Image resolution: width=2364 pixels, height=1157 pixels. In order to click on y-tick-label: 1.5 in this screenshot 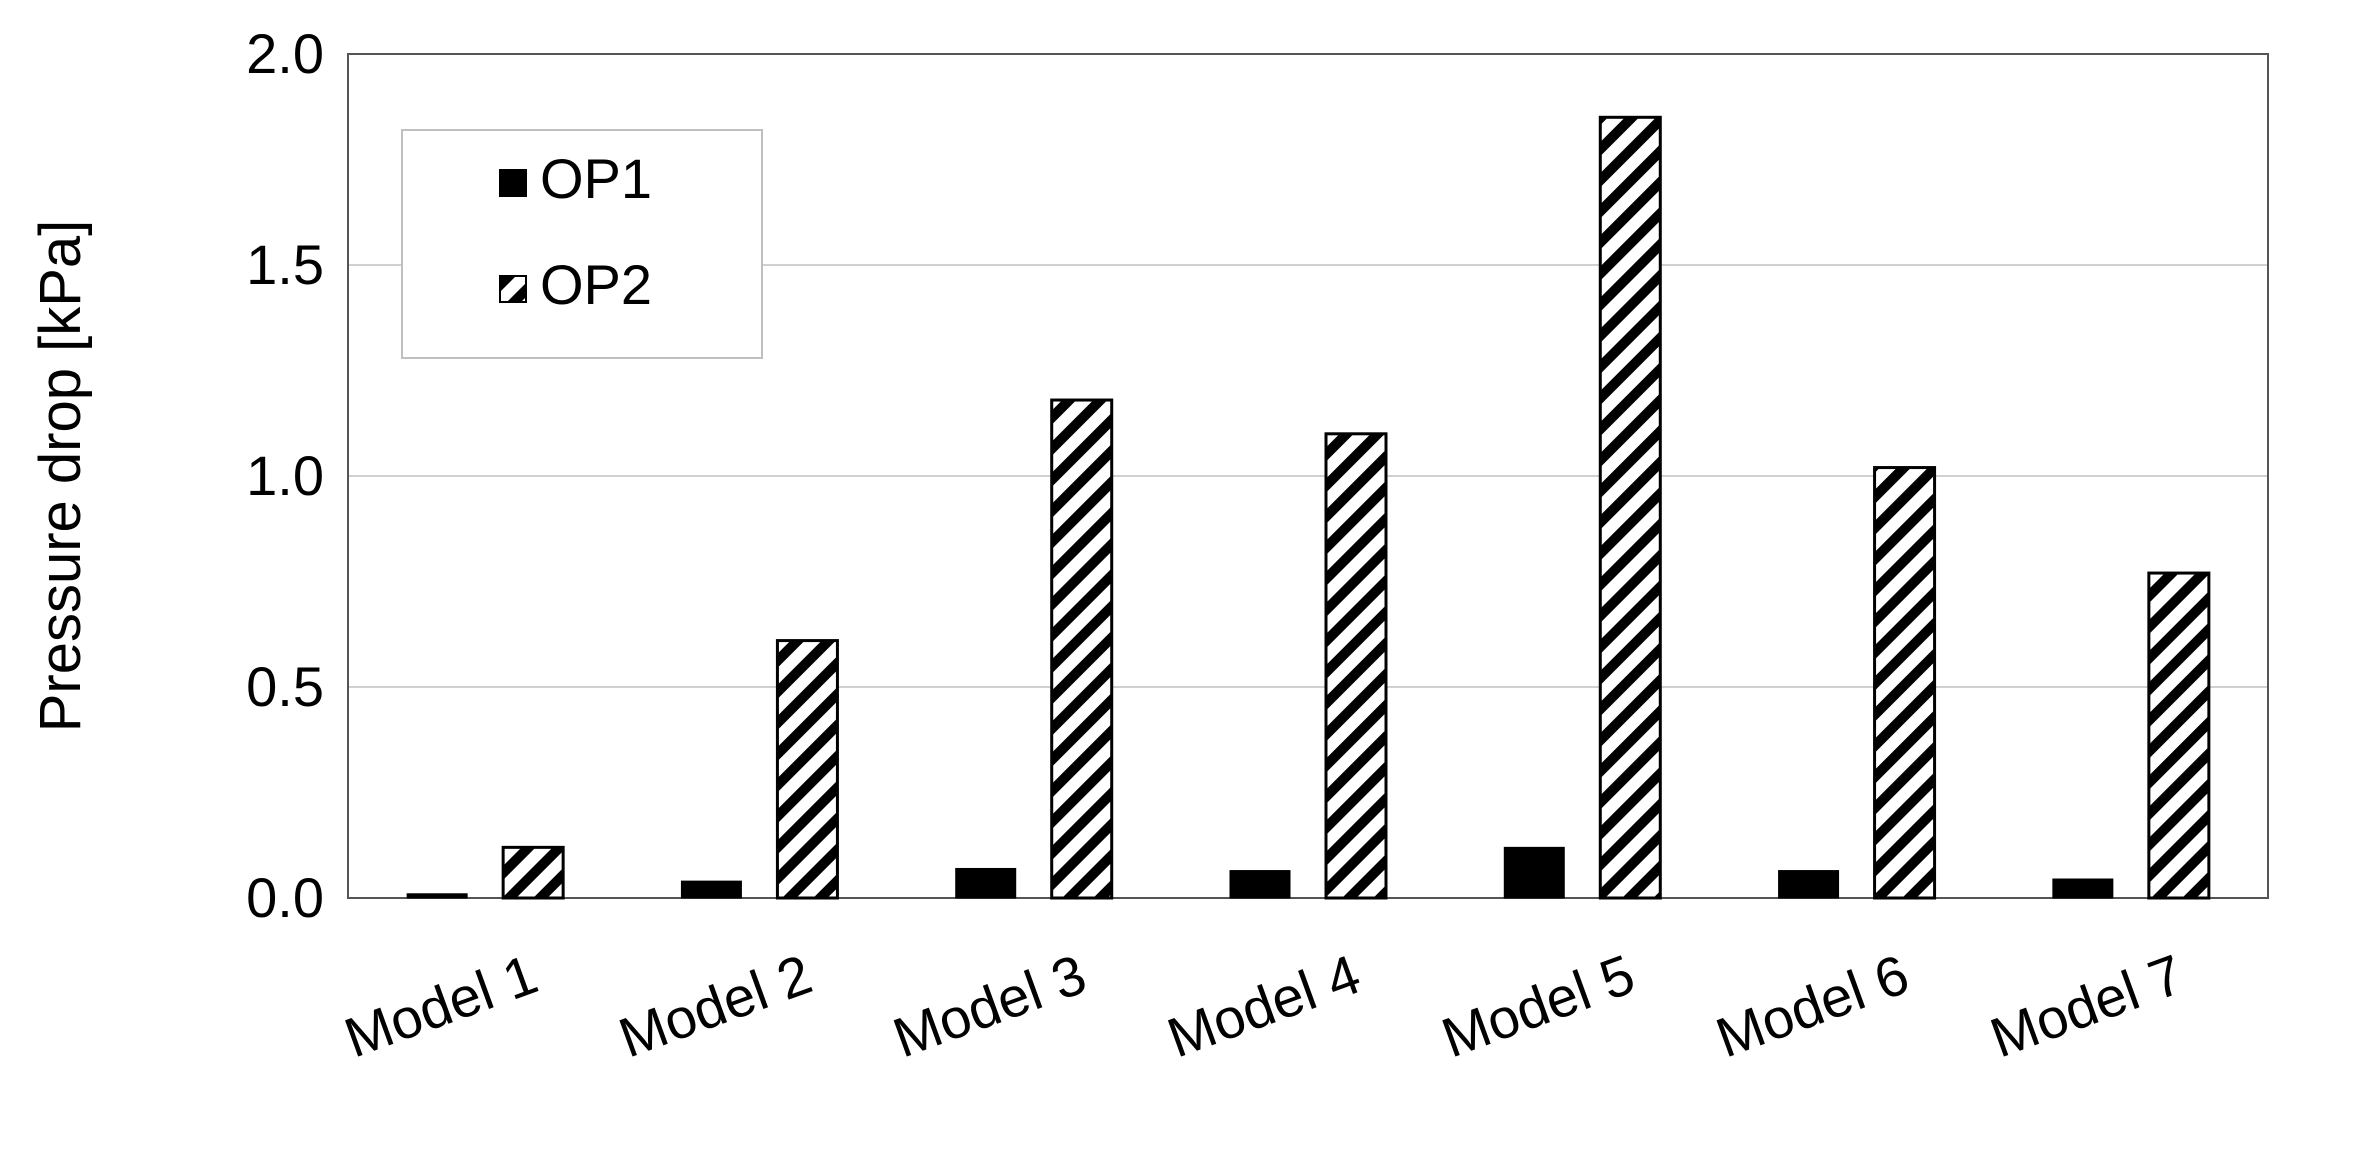, I will do `click(285, 264)`.